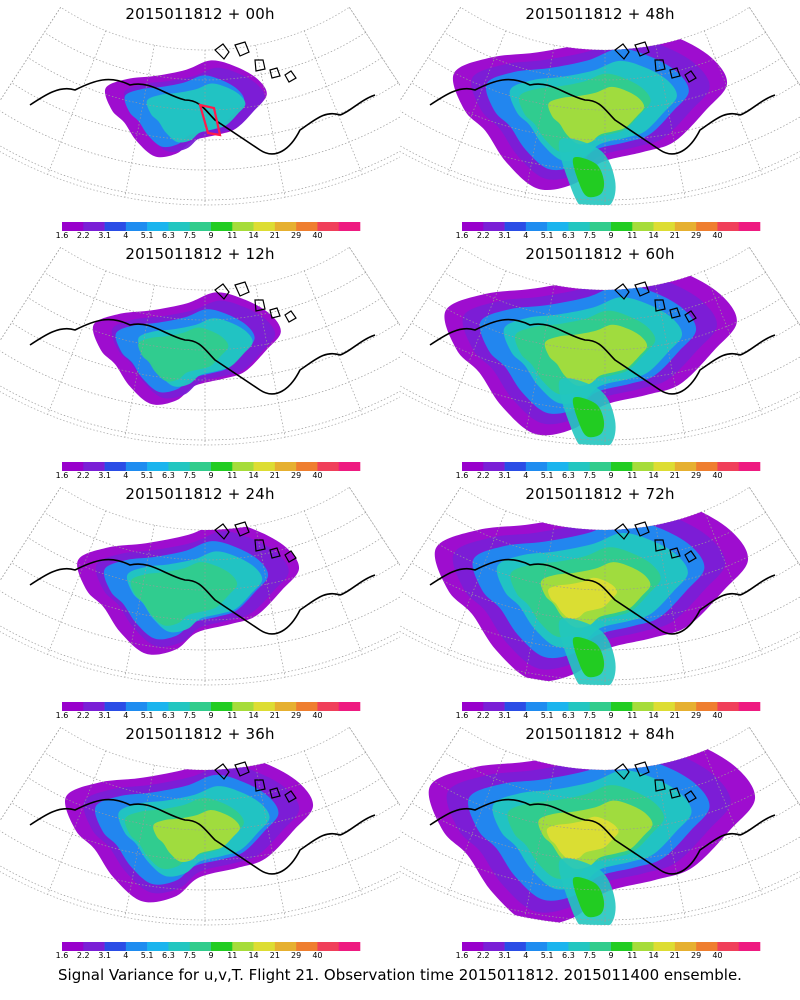  I want to click on variance-field, so click(188, 588).